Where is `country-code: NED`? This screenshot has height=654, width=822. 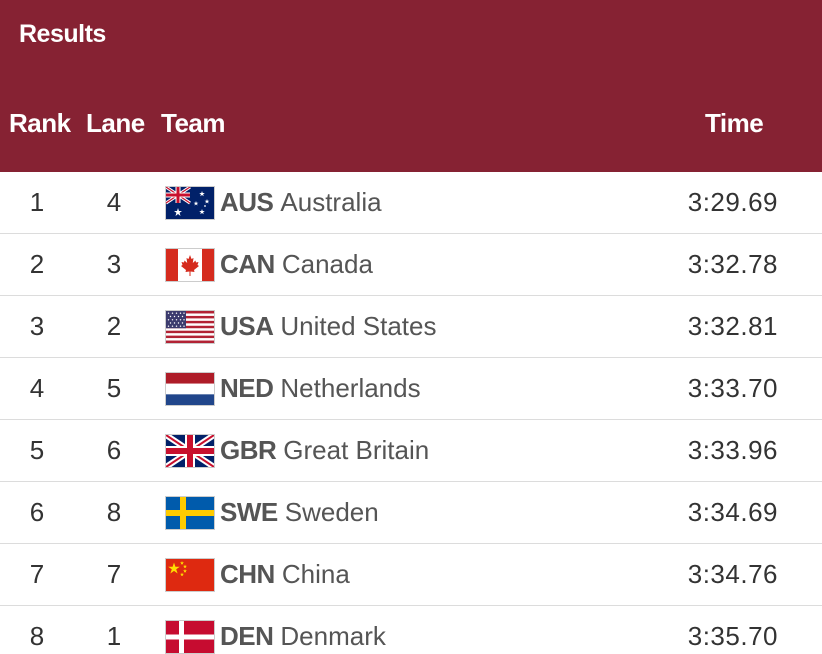
country-code: NED is located at coordinates (247, 388).